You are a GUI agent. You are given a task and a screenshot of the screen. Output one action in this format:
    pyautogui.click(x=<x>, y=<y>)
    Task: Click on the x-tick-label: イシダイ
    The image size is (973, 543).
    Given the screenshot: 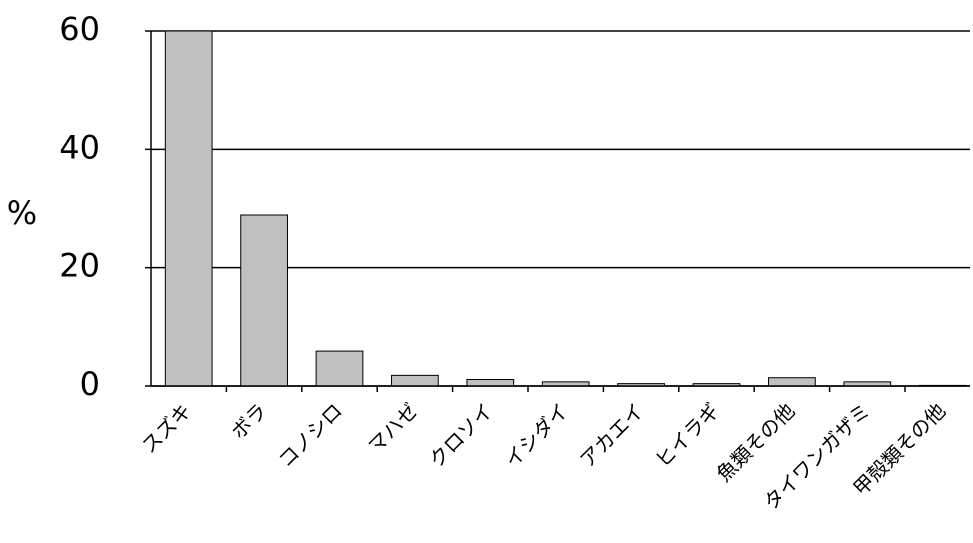 What is the action you would take?
    pyautogui.click(x=537, y=436)
    